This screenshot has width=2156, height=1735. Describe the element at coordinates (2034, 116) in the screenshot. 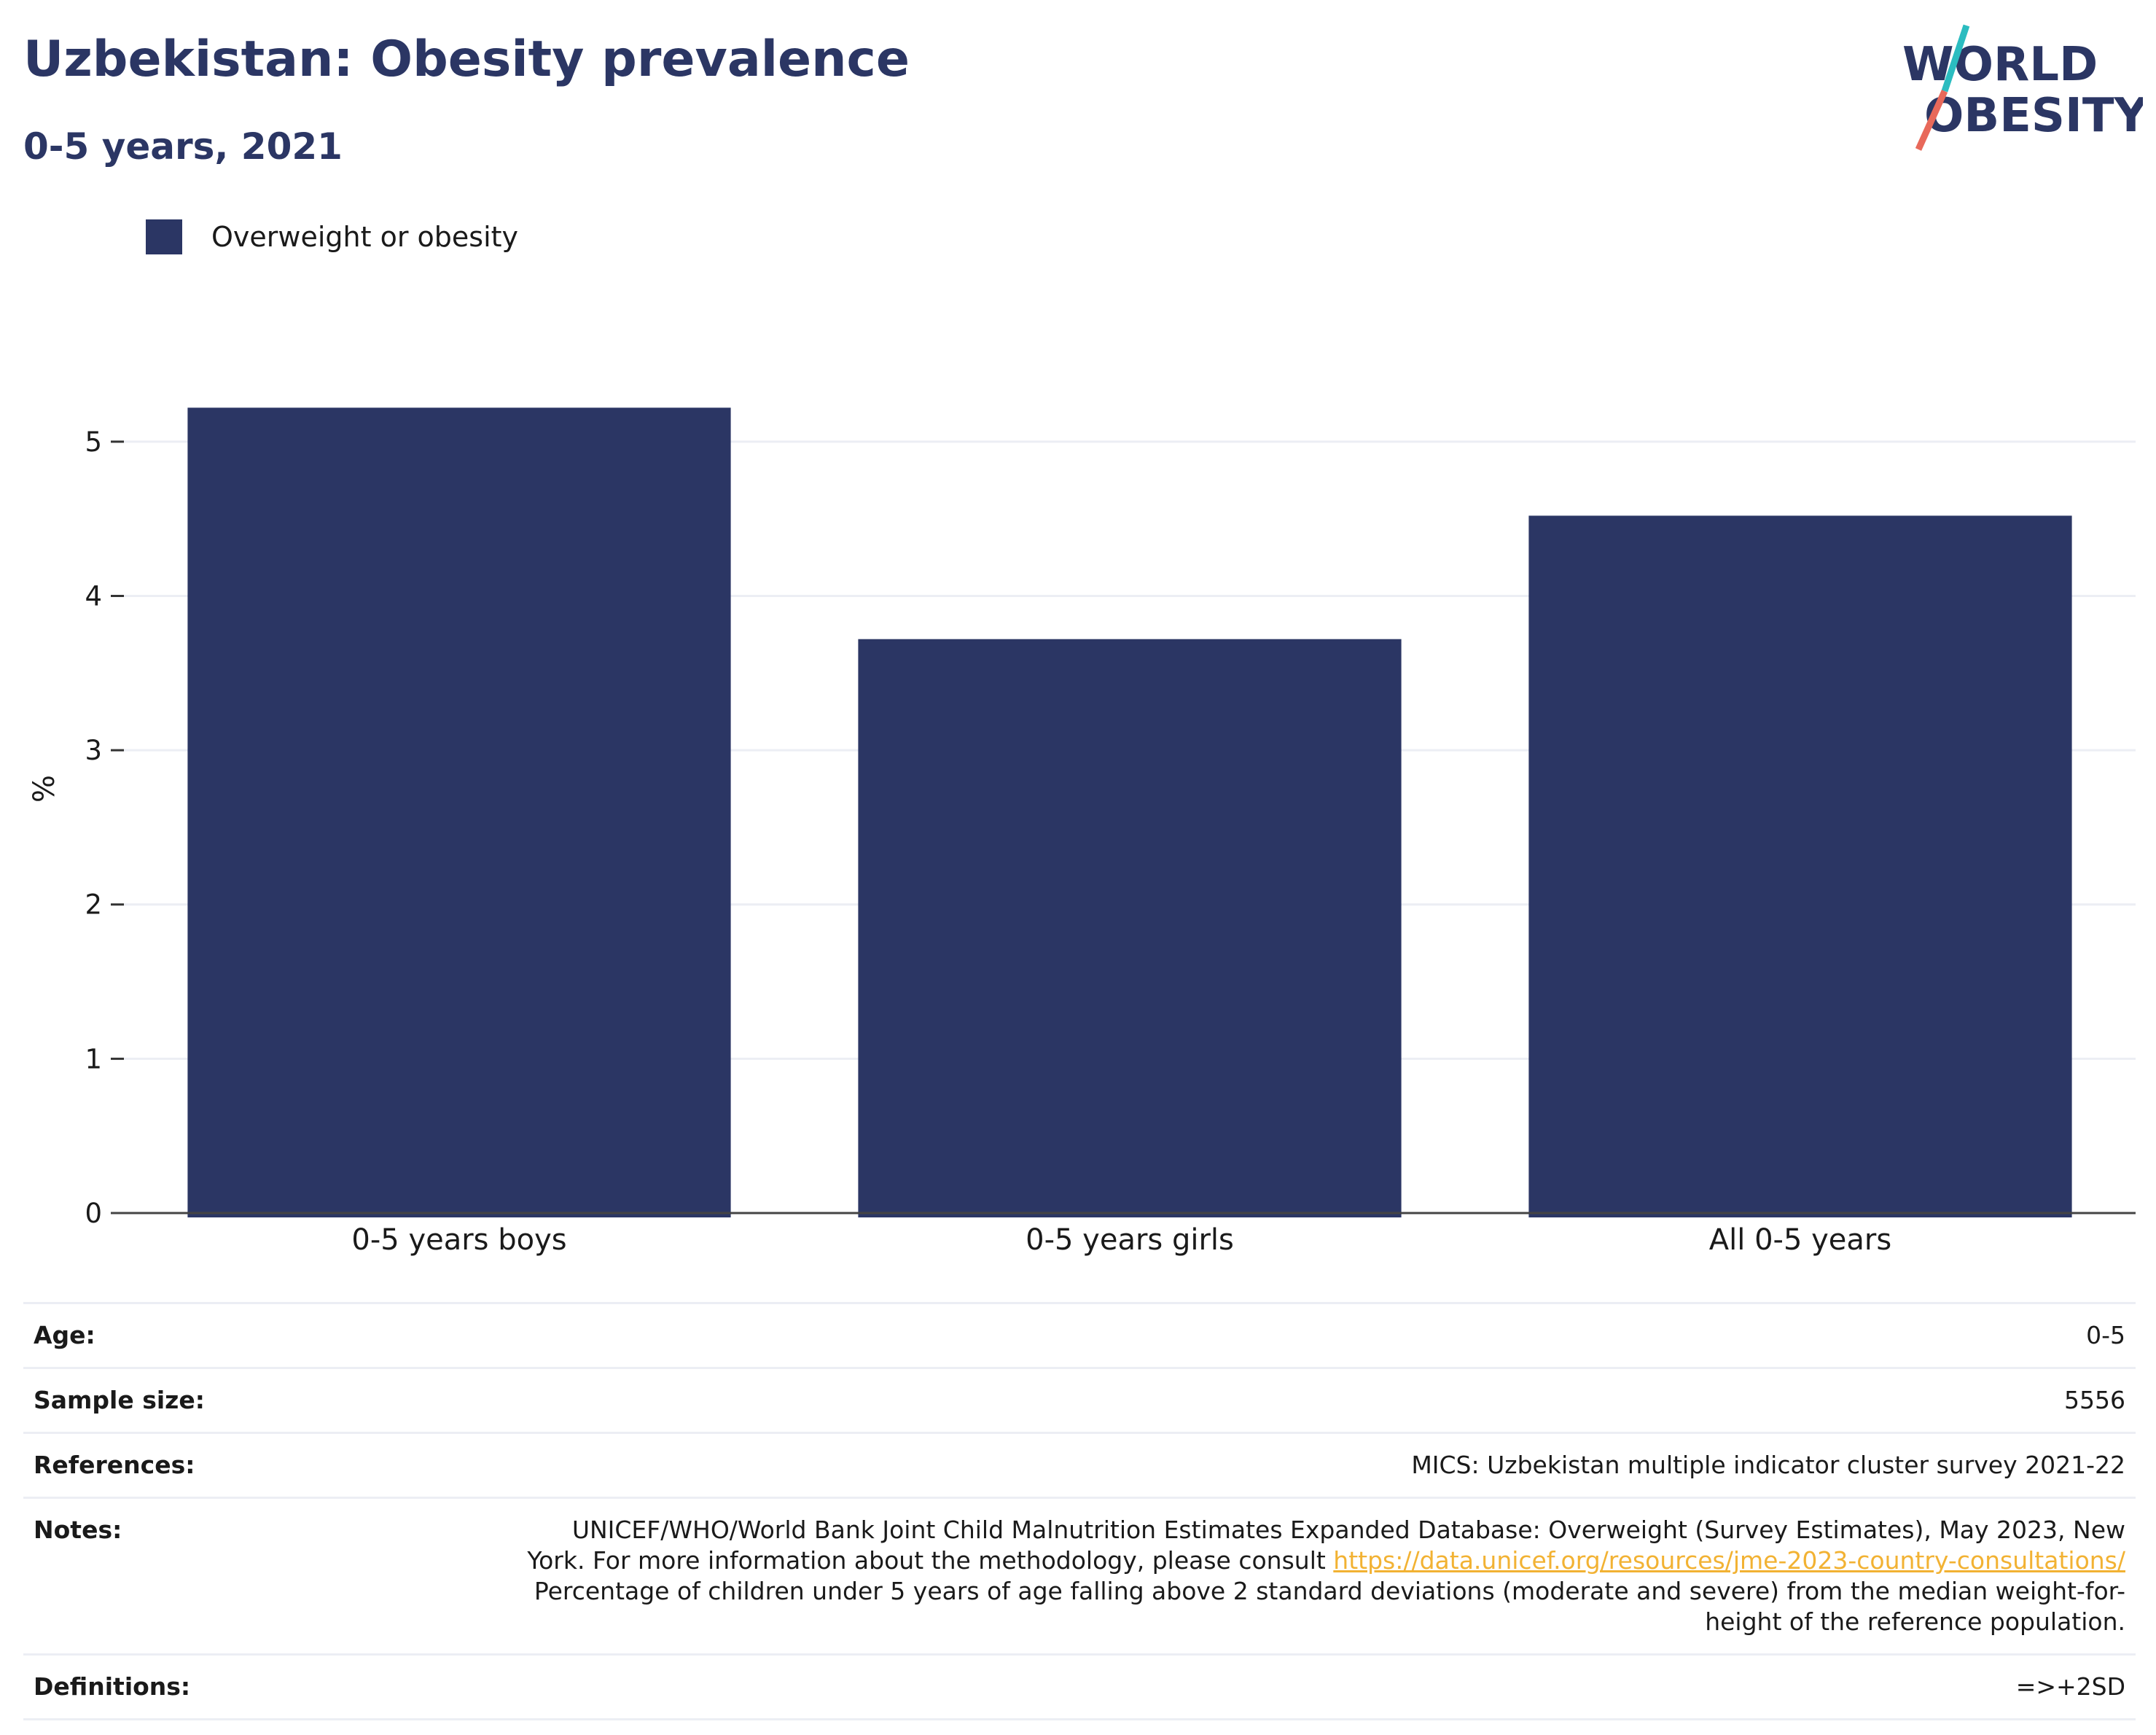

I see `logo-word-obesity: OBESITY` at that location.